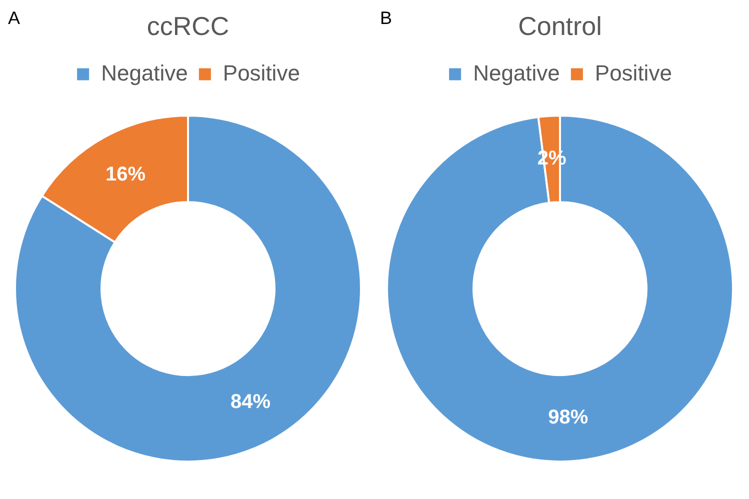 Image resolution: width=749 pixels, height=499 pixels. What do you see at coordinates (14, 18) in the screenshot?
I see `text: A` at bounding box center [14, 18].